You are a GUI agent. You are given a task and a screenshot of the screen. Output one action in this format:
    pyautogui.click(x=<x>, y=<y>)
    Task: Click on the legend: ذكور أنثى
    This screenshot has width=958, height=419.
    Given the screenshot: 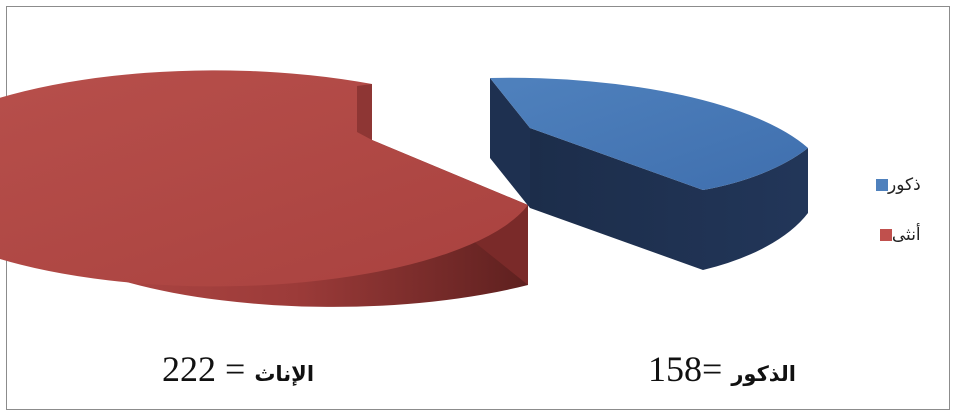 What is the action you would take?
    pyautogui.click(x=895, y=222)
    